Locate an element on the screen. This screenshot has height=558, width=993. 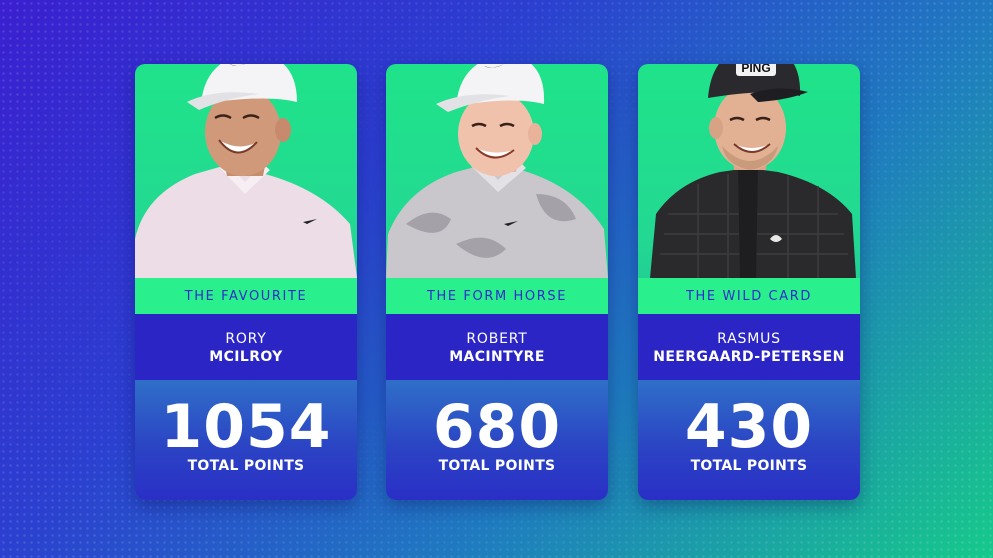
cap-logo: PING is located at coordinates (756, 70).